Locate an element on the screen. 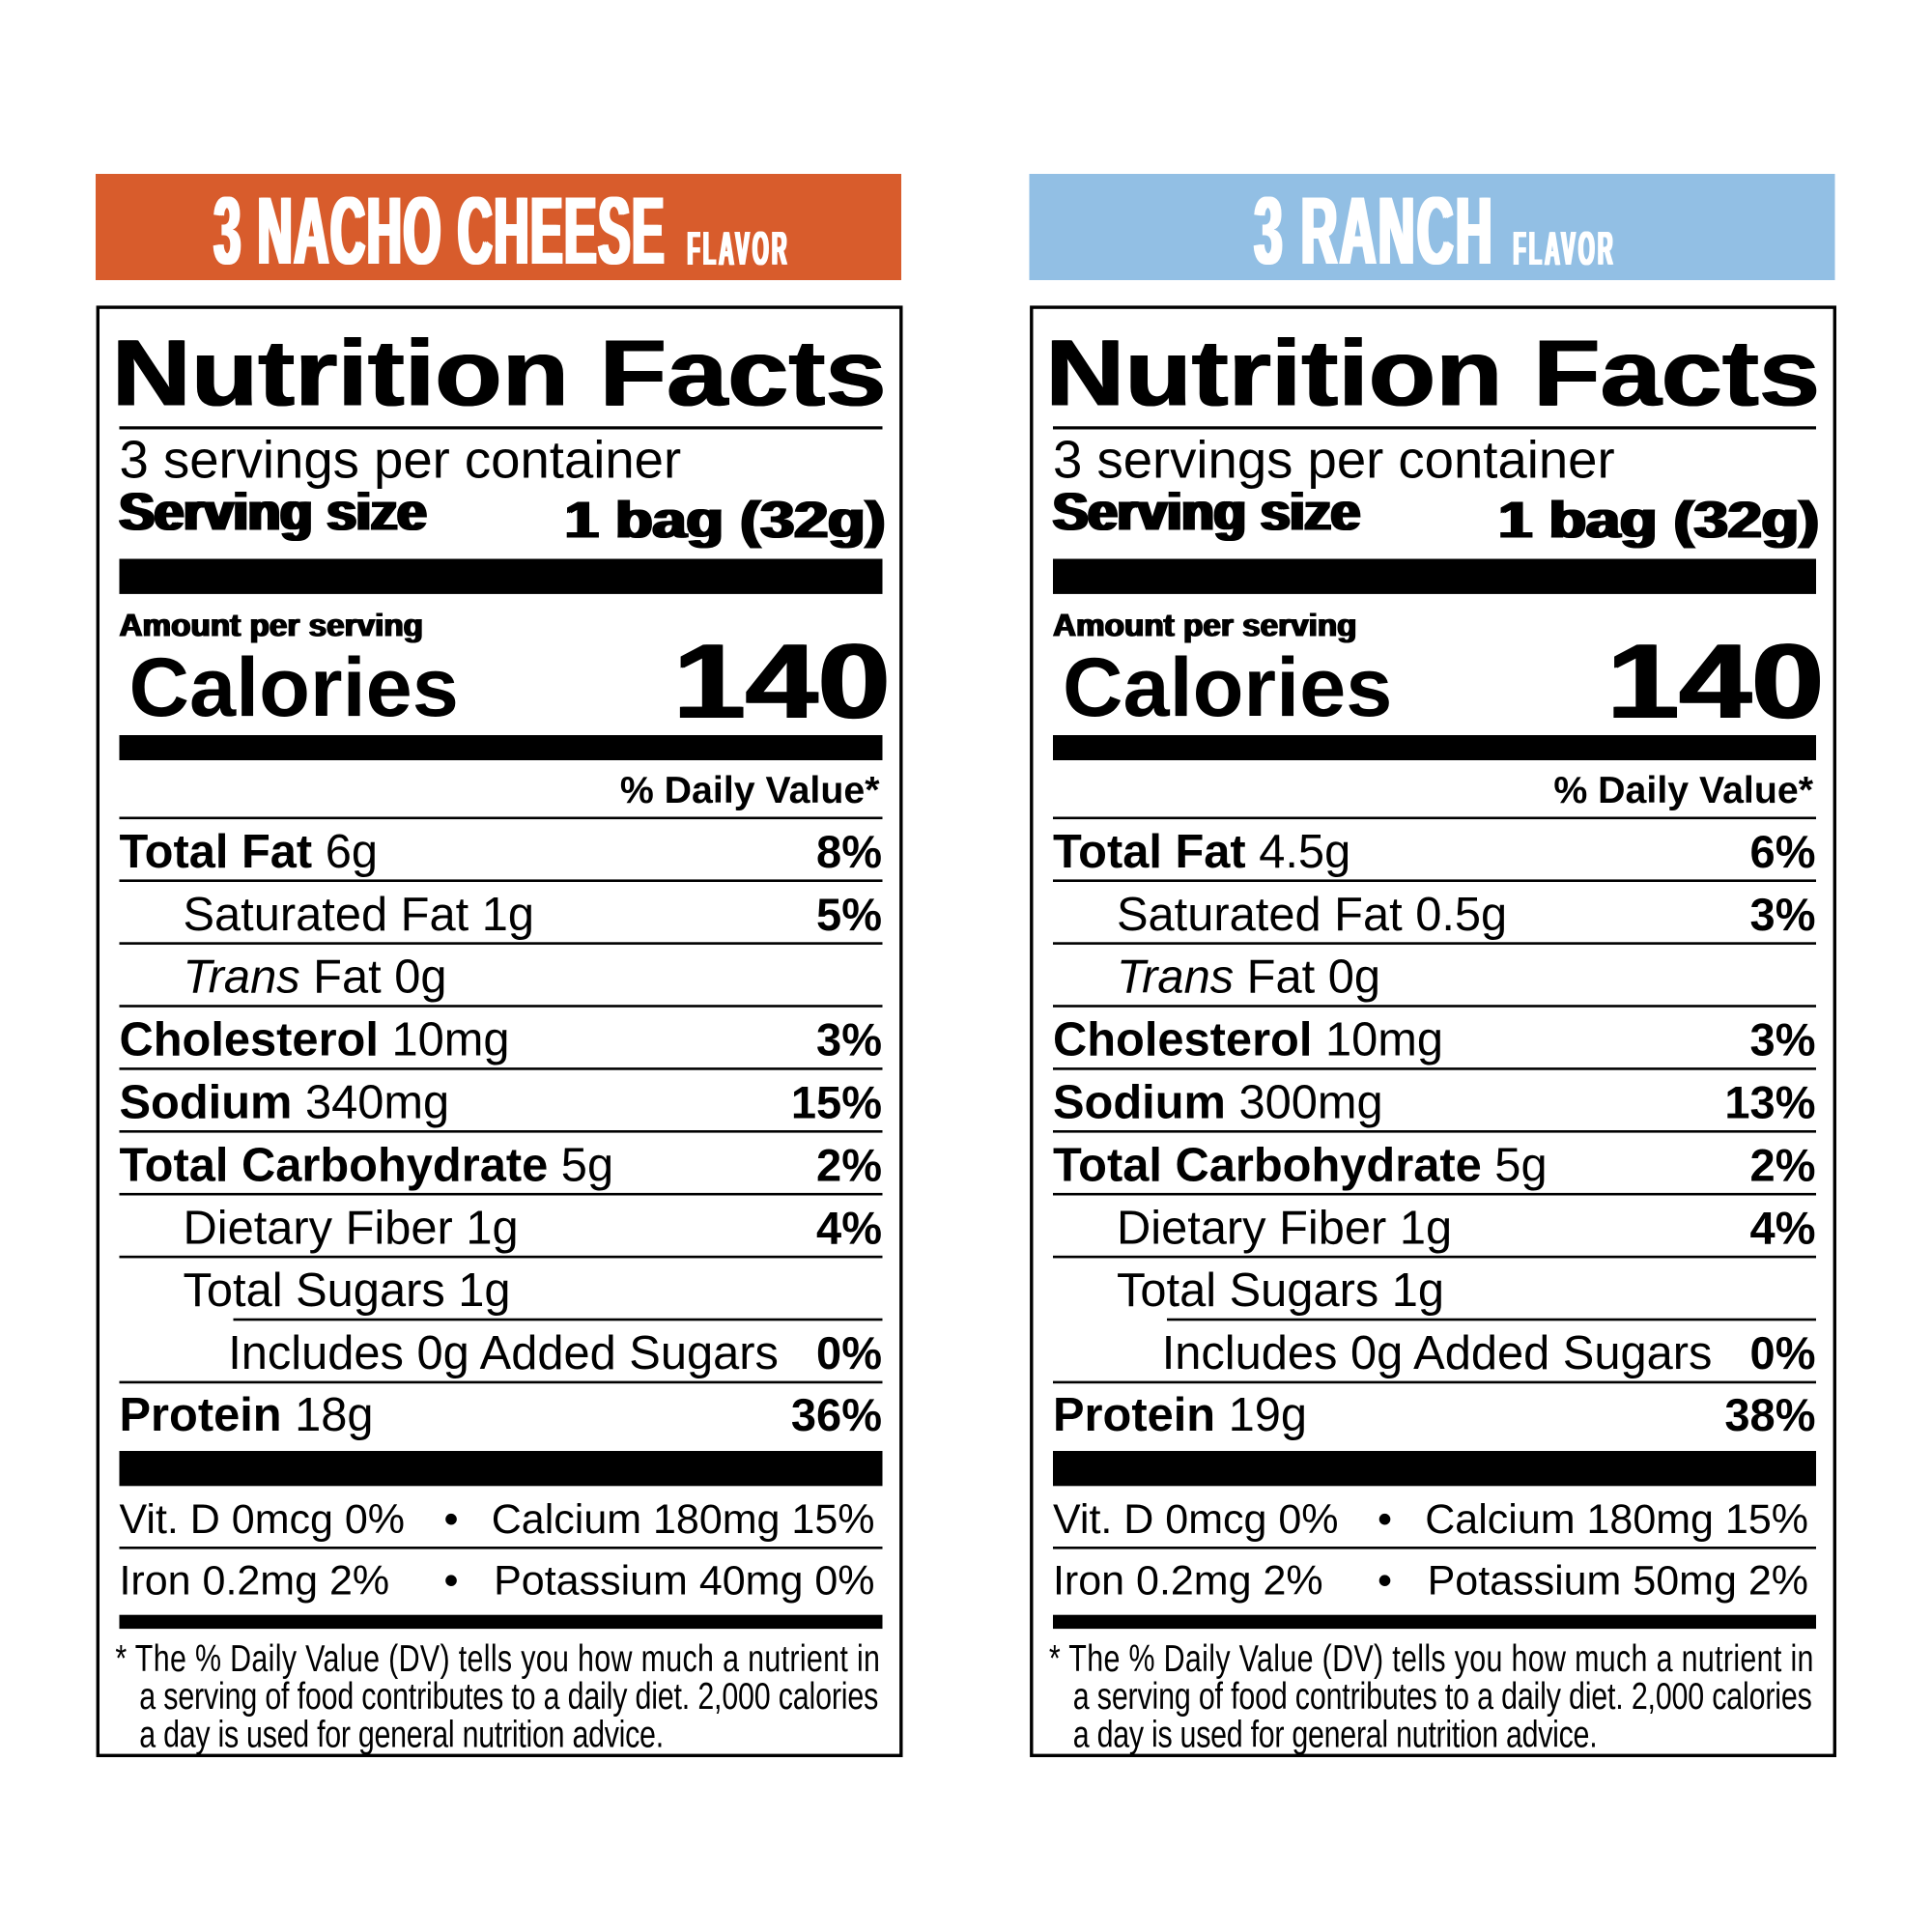 Image resolution: width=1932 pixels, height=1932 pixels. svg-text: Sodium 340mg is located at coordinates (285, 1103).